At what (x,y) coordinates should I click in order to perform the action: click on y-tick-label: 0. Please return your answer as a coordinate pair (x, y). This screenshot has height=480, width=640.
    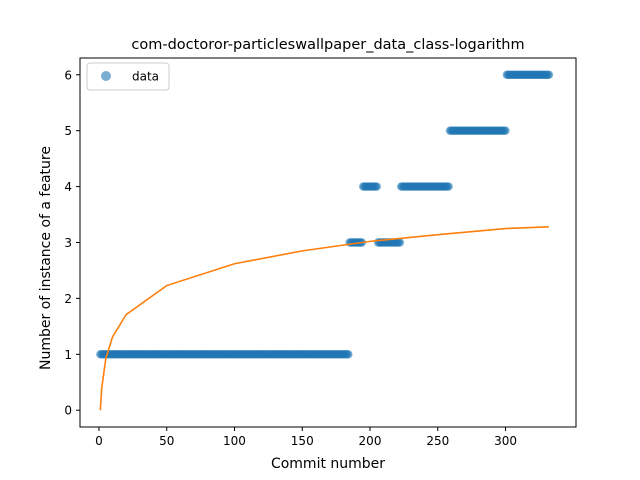
    Looking at the image, I should click on (68, 411).